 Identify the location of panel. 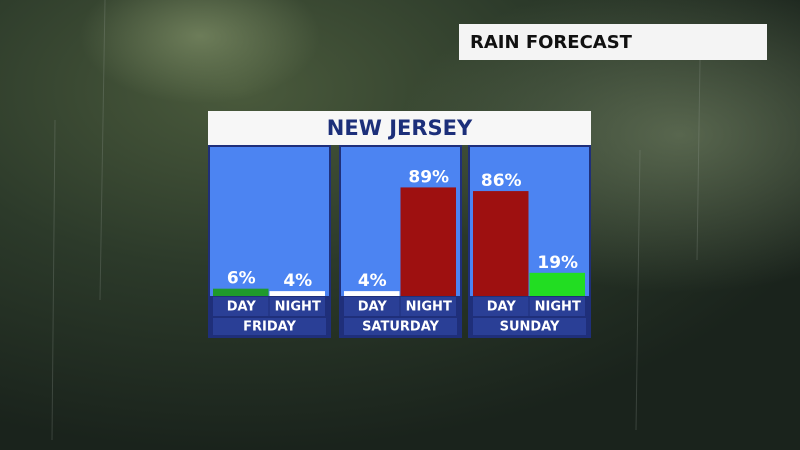
(269, 221).